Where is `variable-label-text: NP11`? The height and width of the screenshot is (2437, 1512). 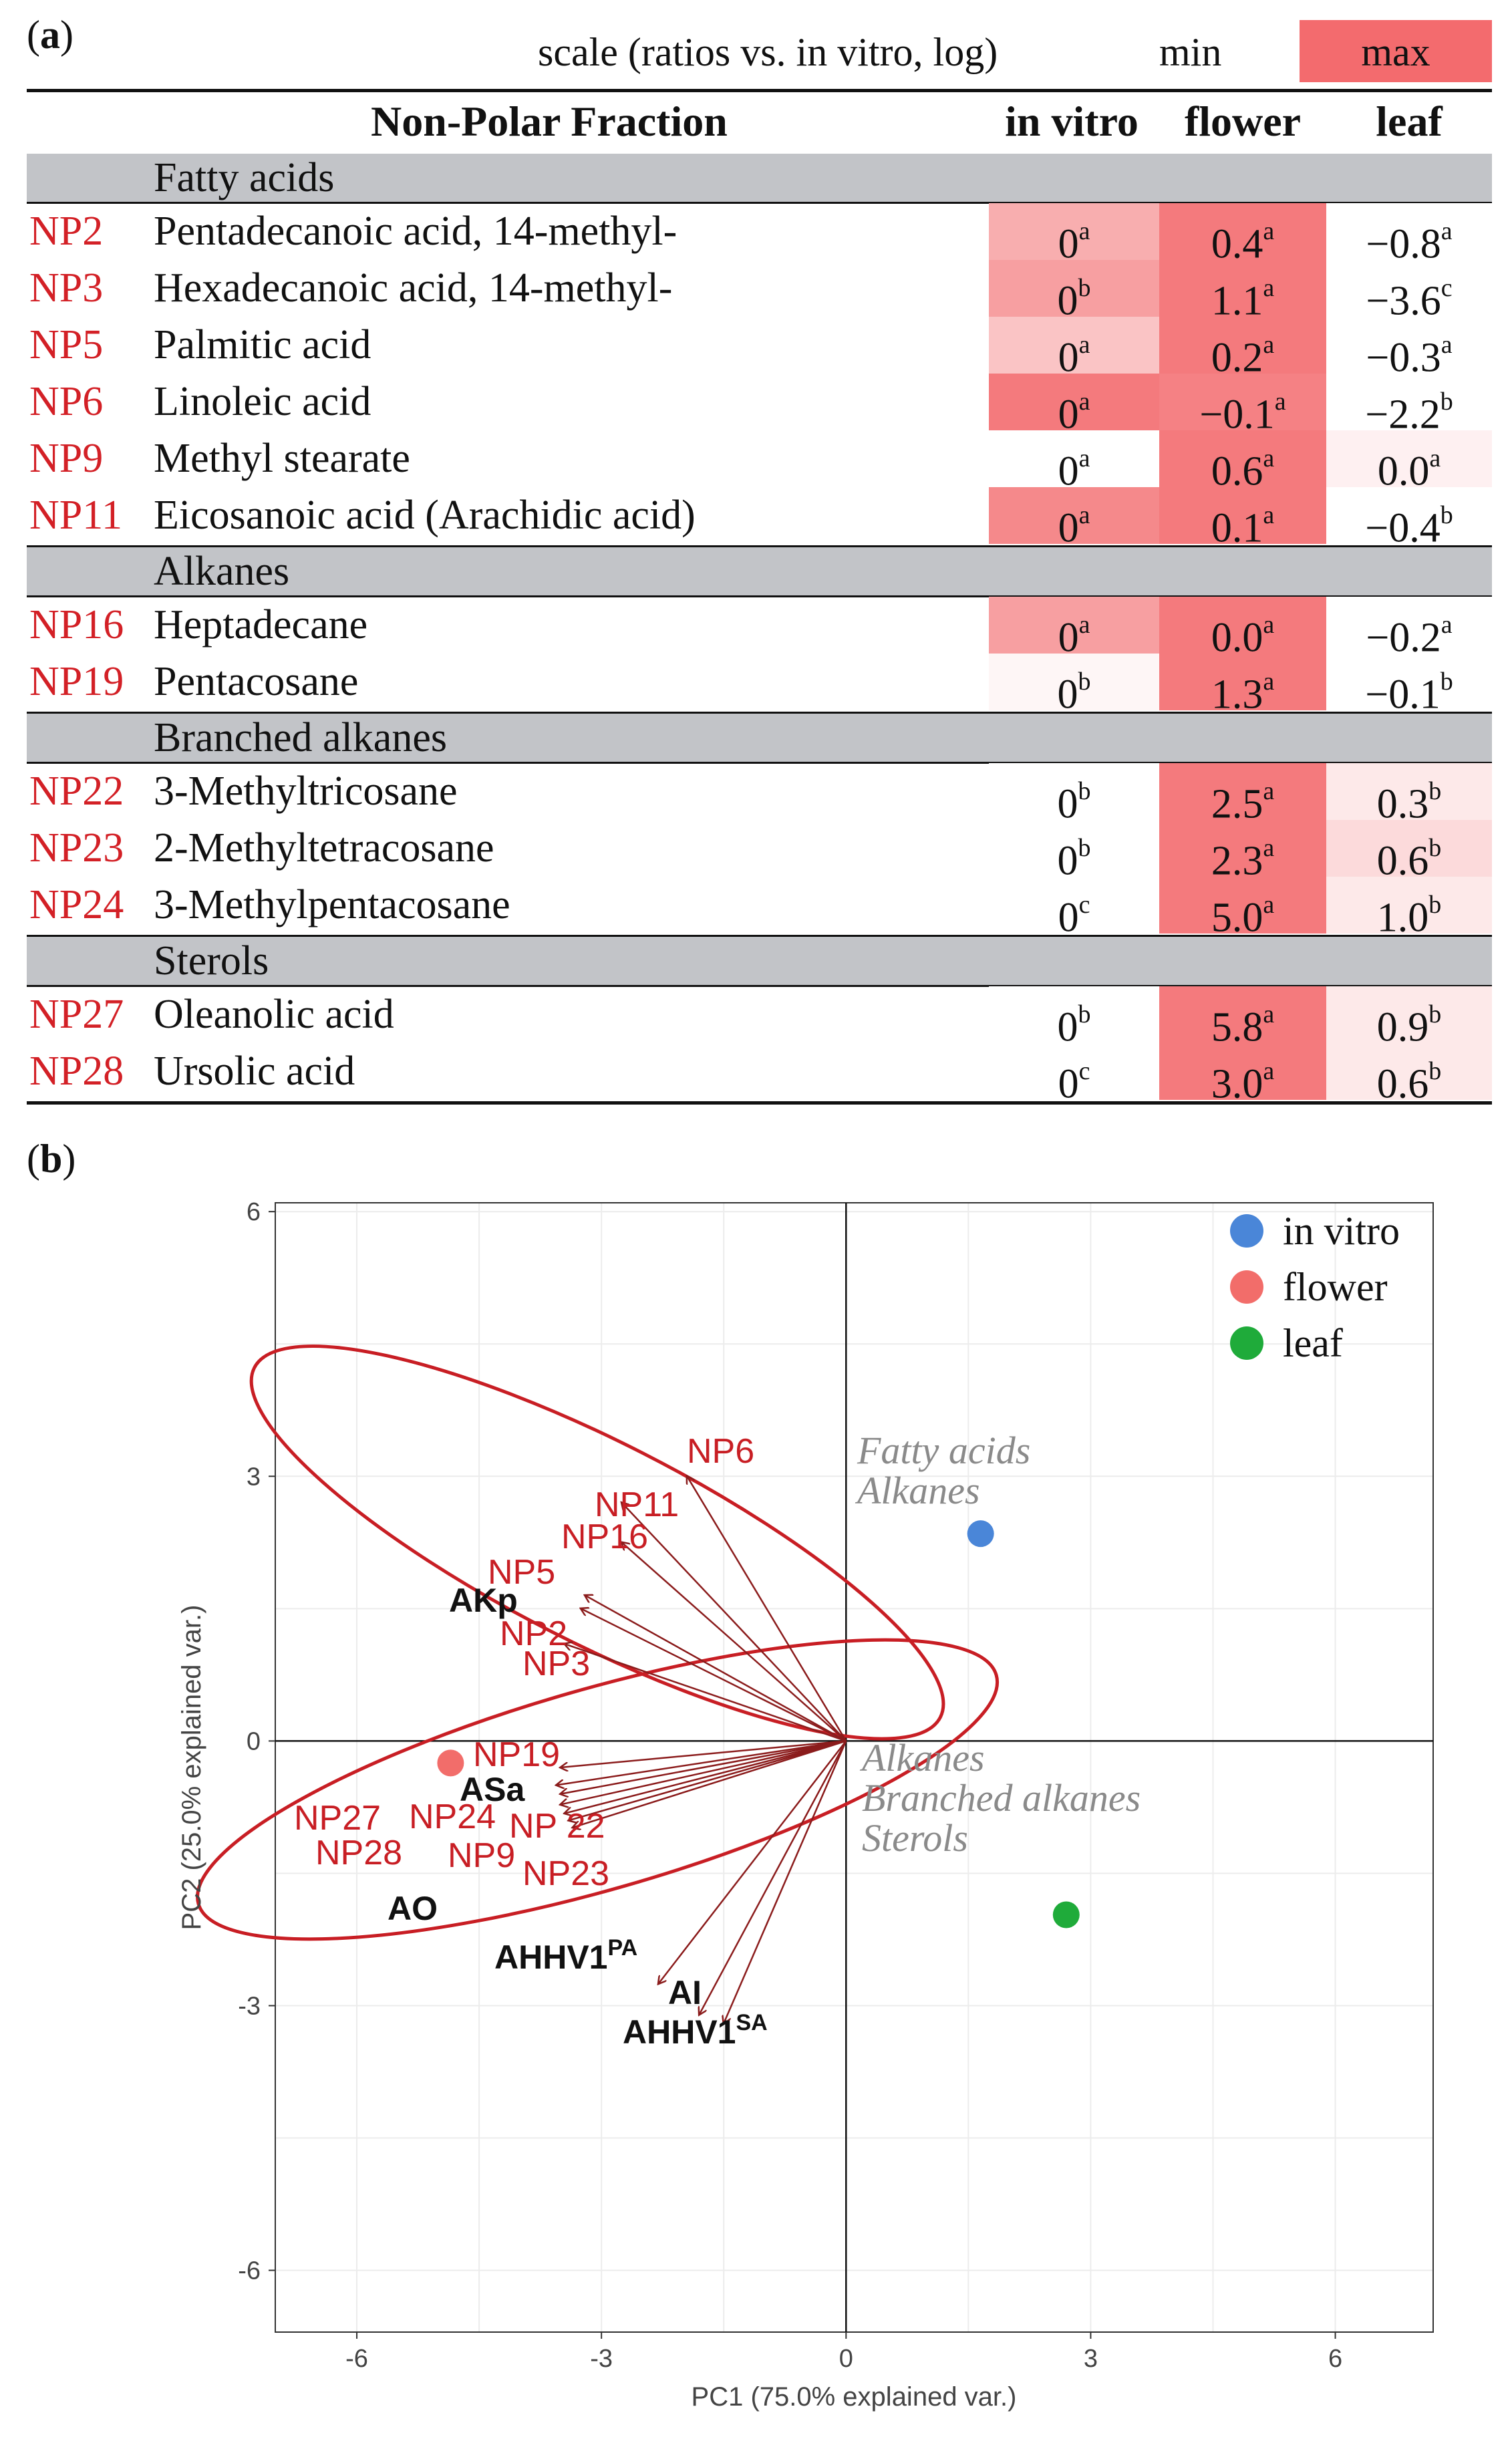
variable-label-text: NP11 is located at coordinates (637, 1504).